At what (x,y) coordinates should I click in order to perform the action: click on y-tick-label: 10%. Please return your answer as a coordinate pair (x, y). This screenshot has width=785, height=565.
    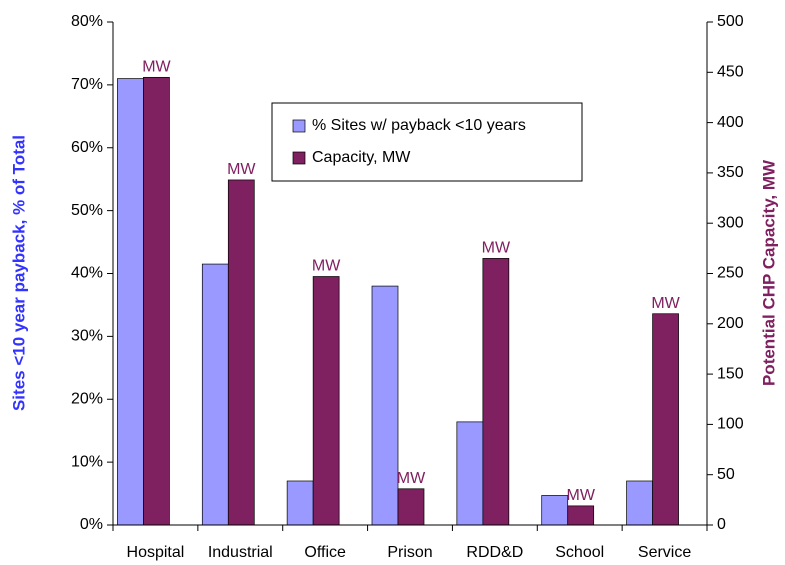
    Looking at the image, I should click on (87, 461).